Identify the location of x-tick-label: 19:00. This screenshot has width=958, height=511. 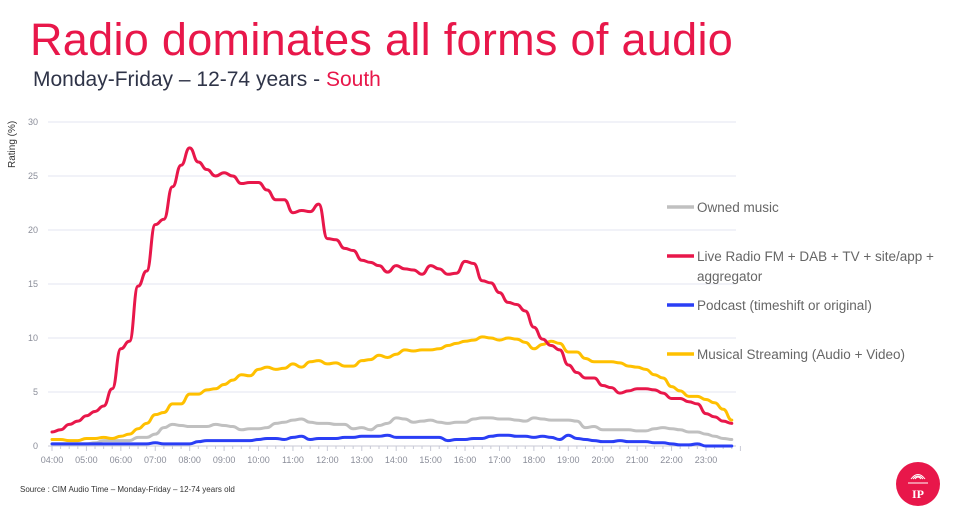
(568, 460).